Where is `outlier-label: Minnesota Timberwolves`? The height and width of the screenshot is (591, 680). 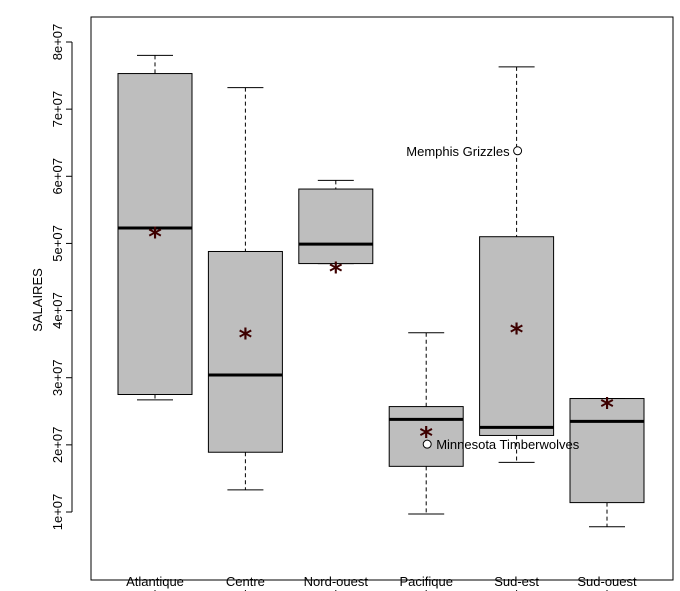 outlier-label: Minnesota Timberwolves is located at coordinates (508, 444).